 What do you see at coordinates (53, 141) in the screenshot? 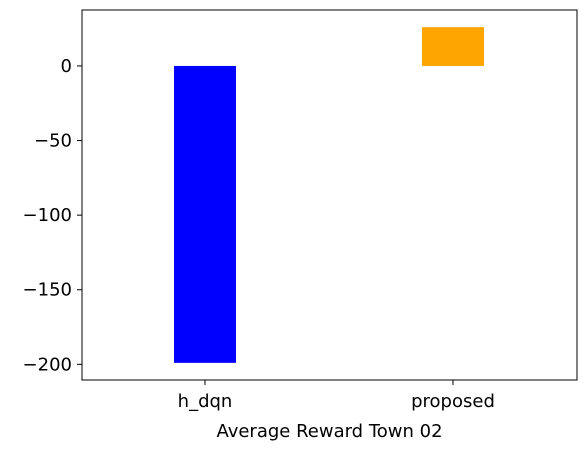
I see `y-tick-label: −50` at bounding box center [53, 141].